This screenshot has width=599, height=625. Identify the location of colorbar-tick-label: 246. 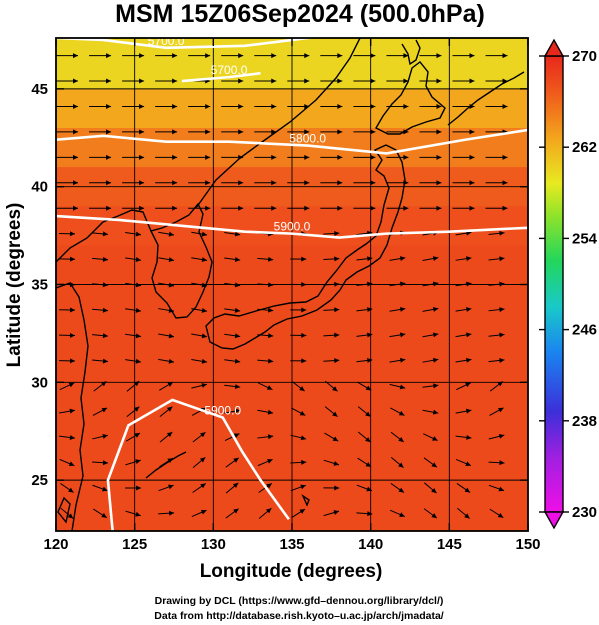
(584, 330).